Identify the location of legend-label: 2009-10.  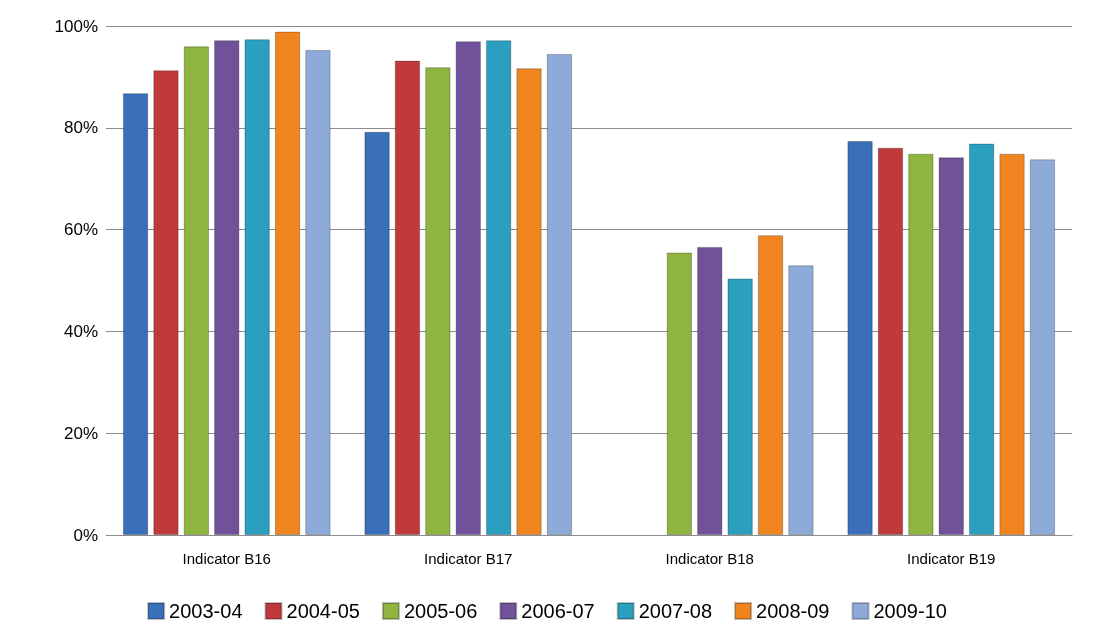
(910, 611).